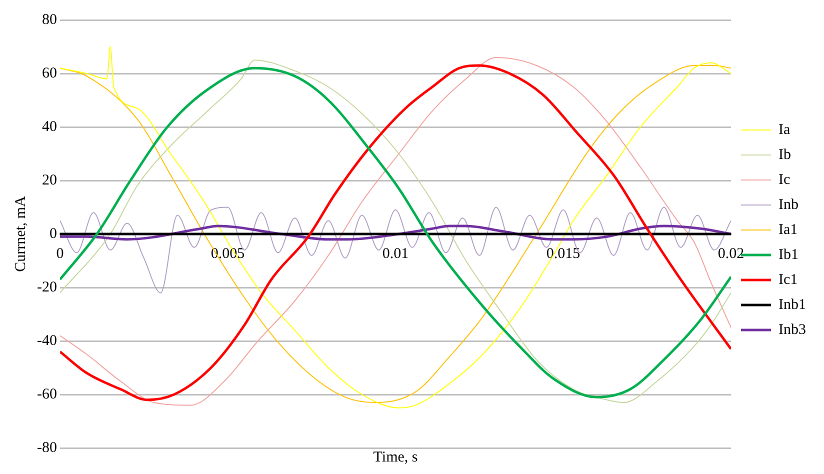 Image resolution: width=824 pixels, height=474 pixels. I want to click on y-tick-label: 0, so click(53, 234).